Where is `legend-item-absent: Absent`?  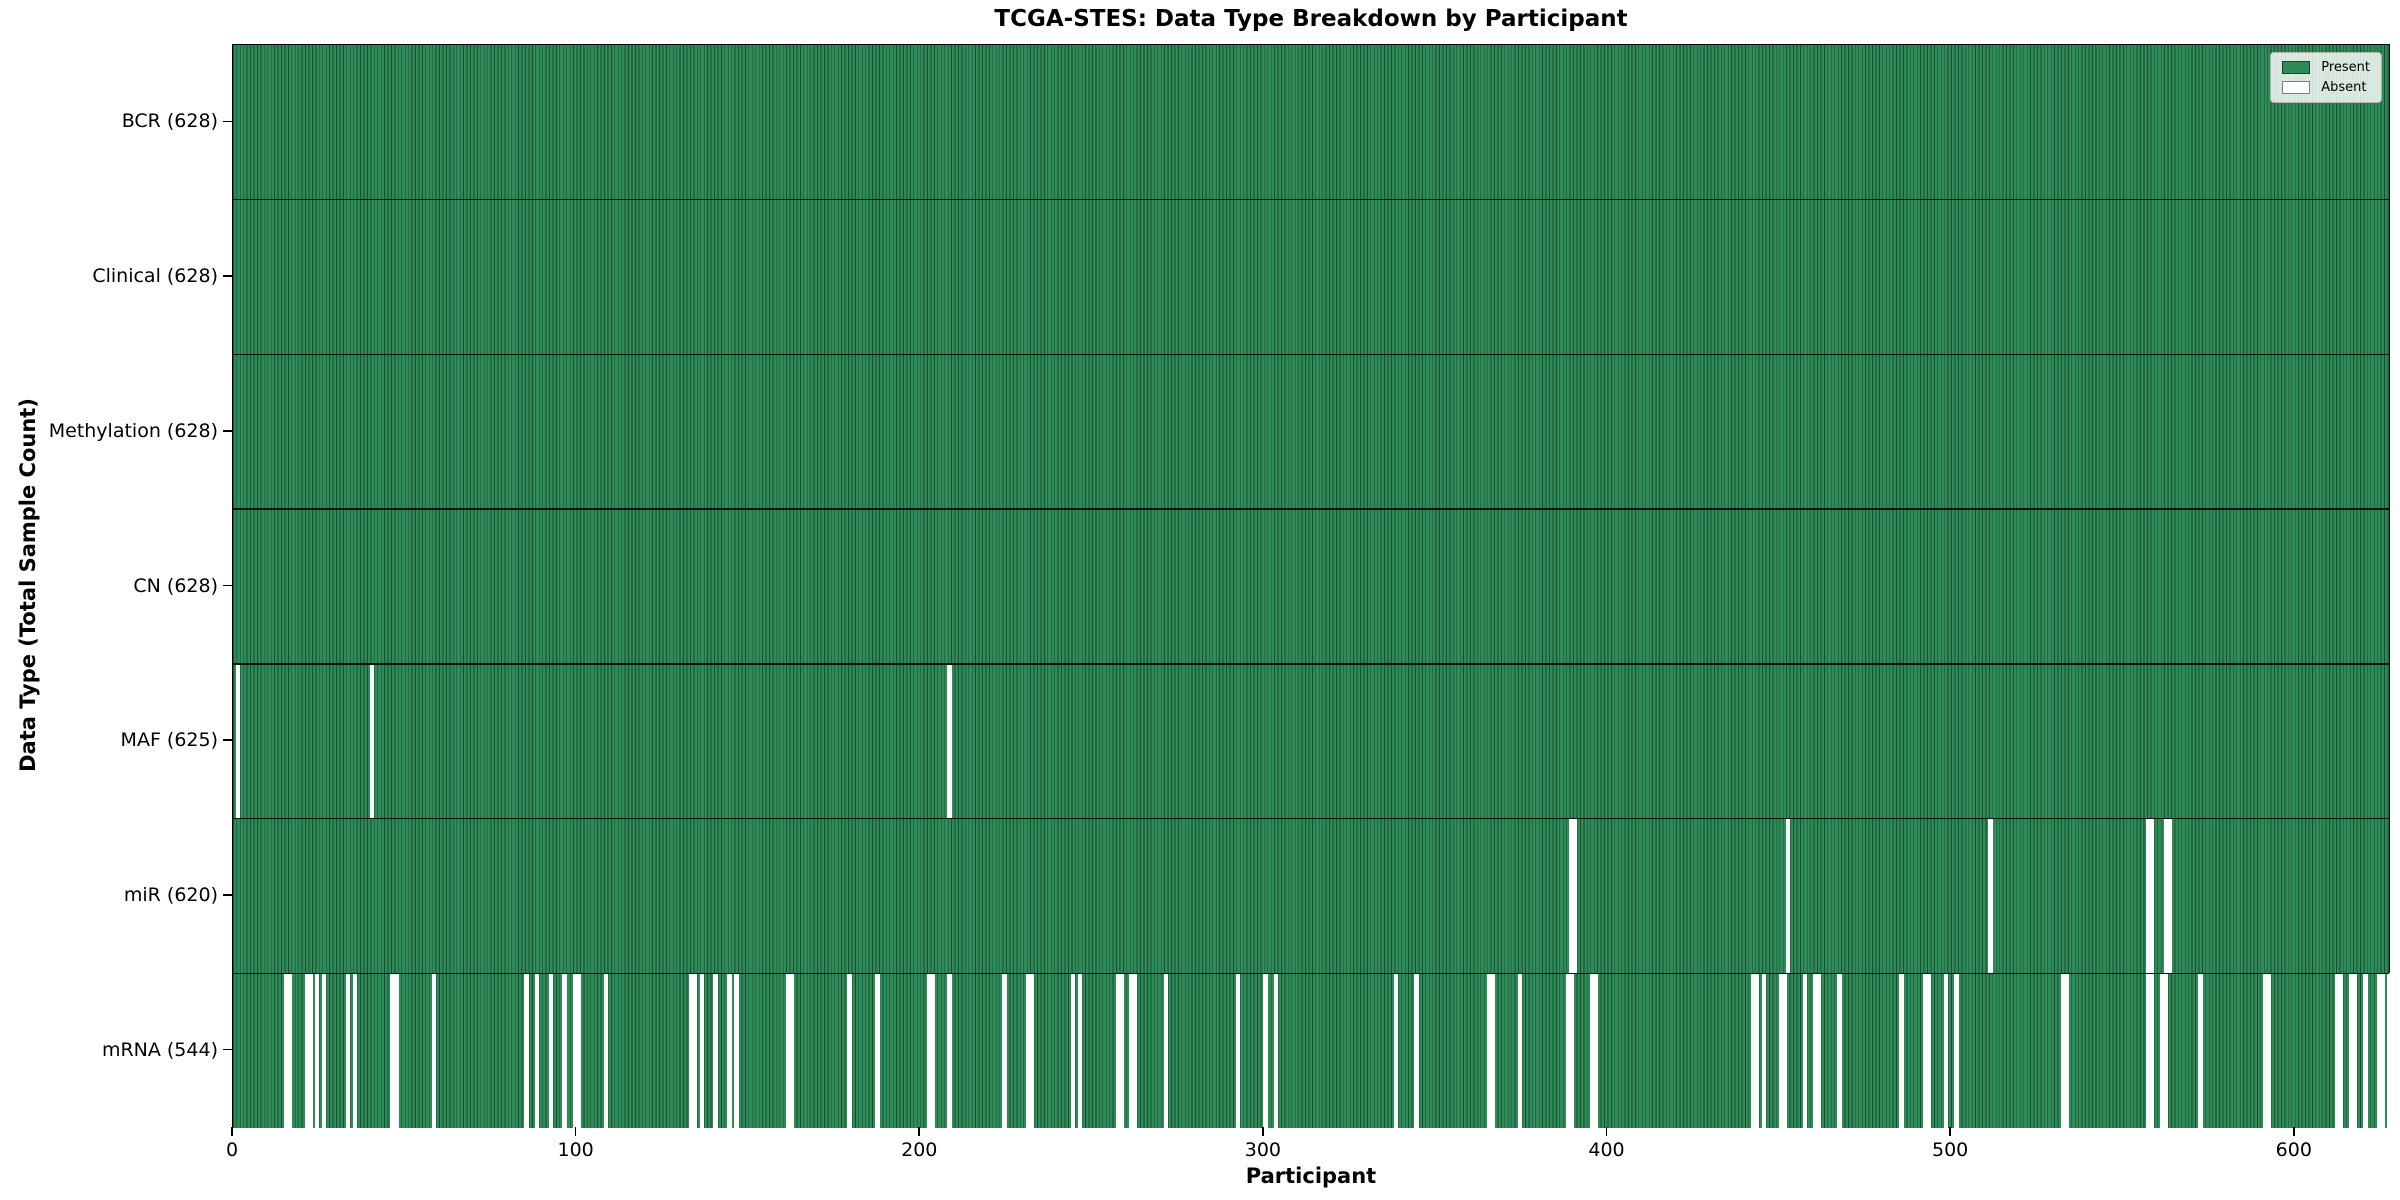 legend-item-absent: Absent is located at coordinates (2326, 87).